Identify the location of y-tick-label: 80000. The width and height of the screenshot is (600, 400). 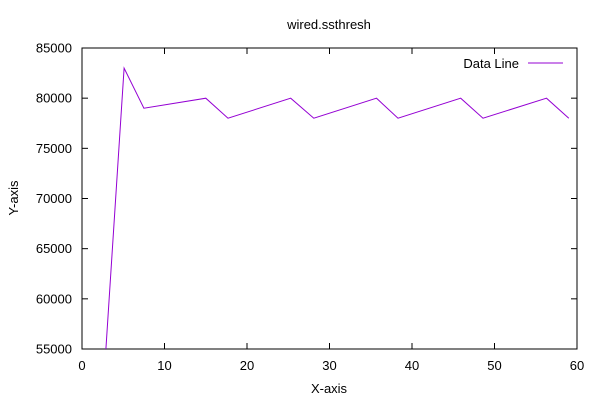
(54, 98).